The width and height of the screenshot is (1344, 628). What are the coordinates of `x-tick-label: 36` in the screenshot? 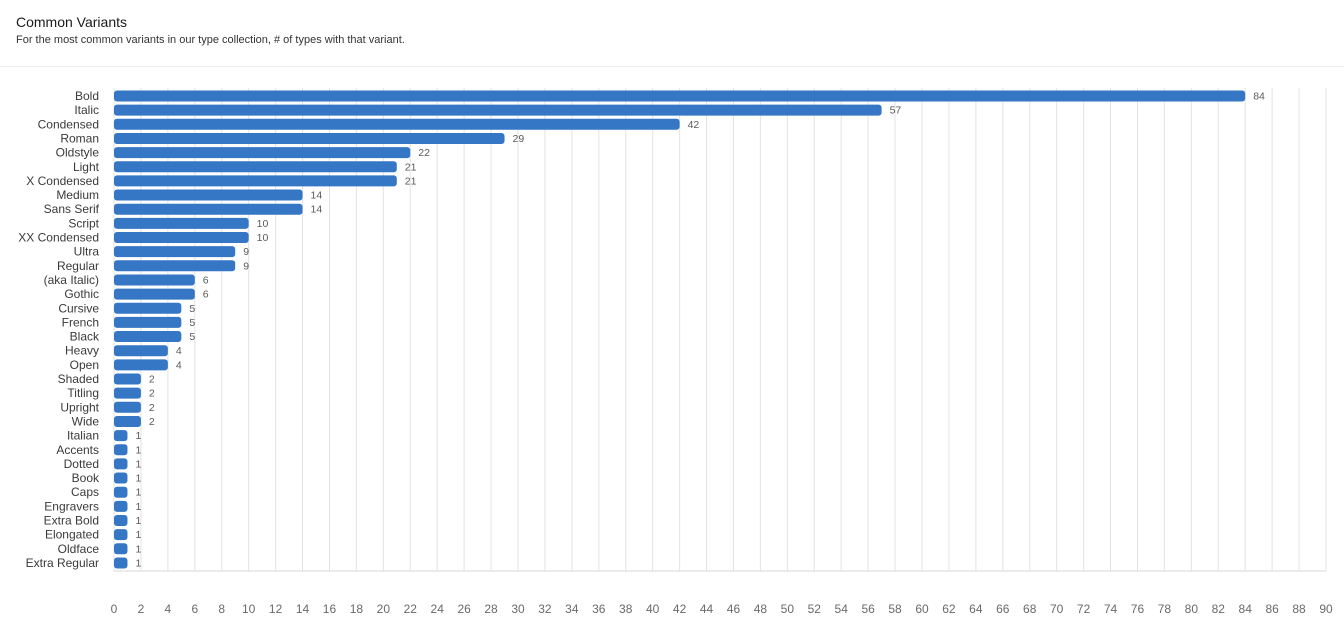 It's located at (599, 609).